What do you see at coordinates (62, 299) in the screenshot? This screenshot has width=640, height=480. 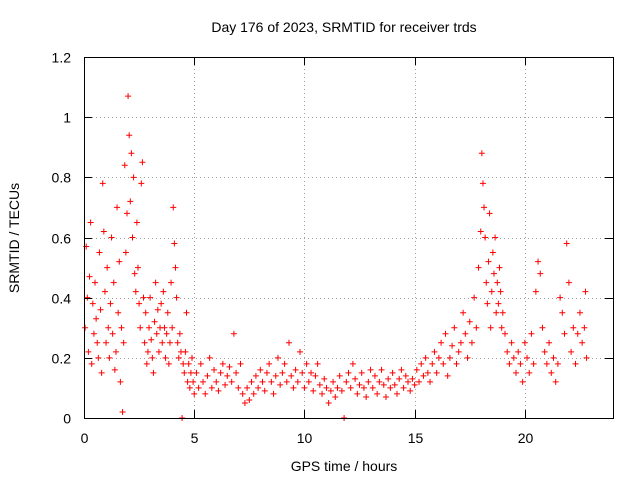 I see `y-tick-label: 0.4` at bounding box center [62, 299].